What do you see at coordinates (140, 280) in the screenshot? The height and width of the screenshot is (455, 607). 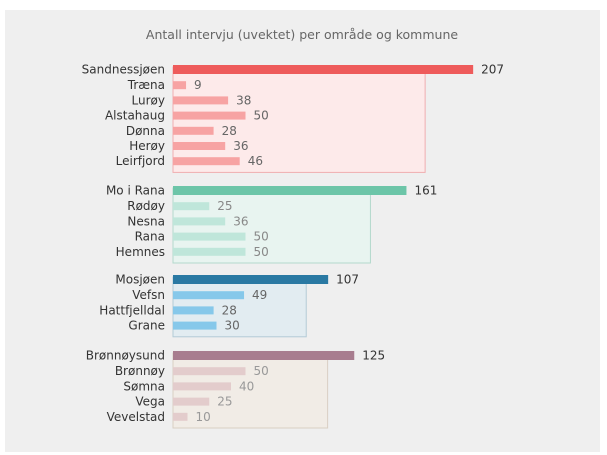 I see `region-label: Mosjøen` at bounding box center [140, 280].